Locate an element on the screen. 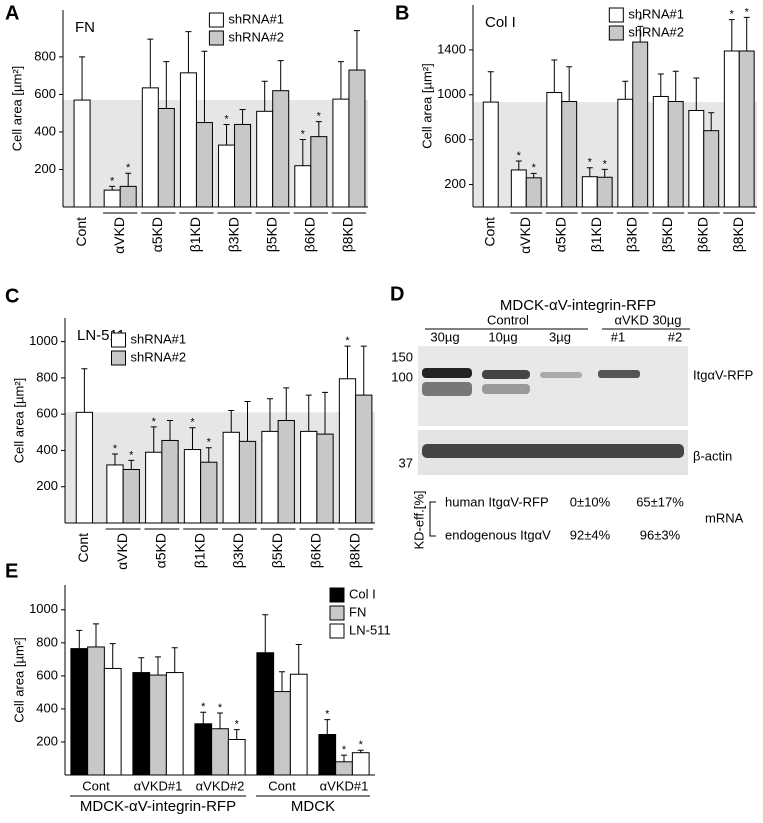  marker: 100 is located at coordinates (402, 376).